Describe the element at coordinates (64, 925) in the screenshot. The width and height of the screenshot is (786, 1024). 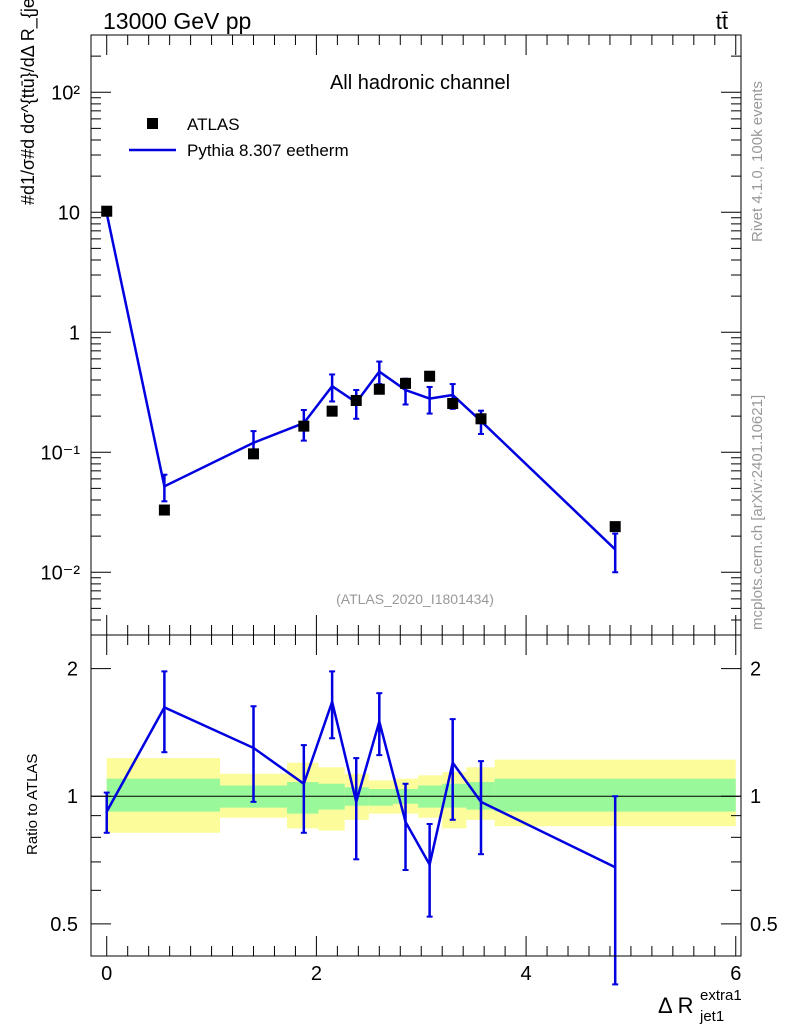
I see `ratio-y-tick-label: 0.5` at that location.